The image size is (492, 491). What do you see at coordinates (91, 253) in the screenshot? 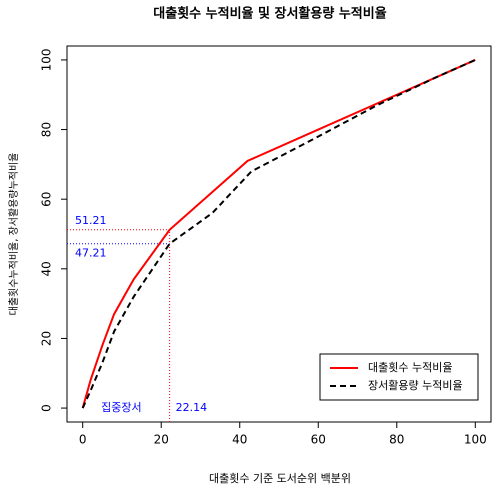
I see `reference-label: 47.21` at bounding box center [91, 253].